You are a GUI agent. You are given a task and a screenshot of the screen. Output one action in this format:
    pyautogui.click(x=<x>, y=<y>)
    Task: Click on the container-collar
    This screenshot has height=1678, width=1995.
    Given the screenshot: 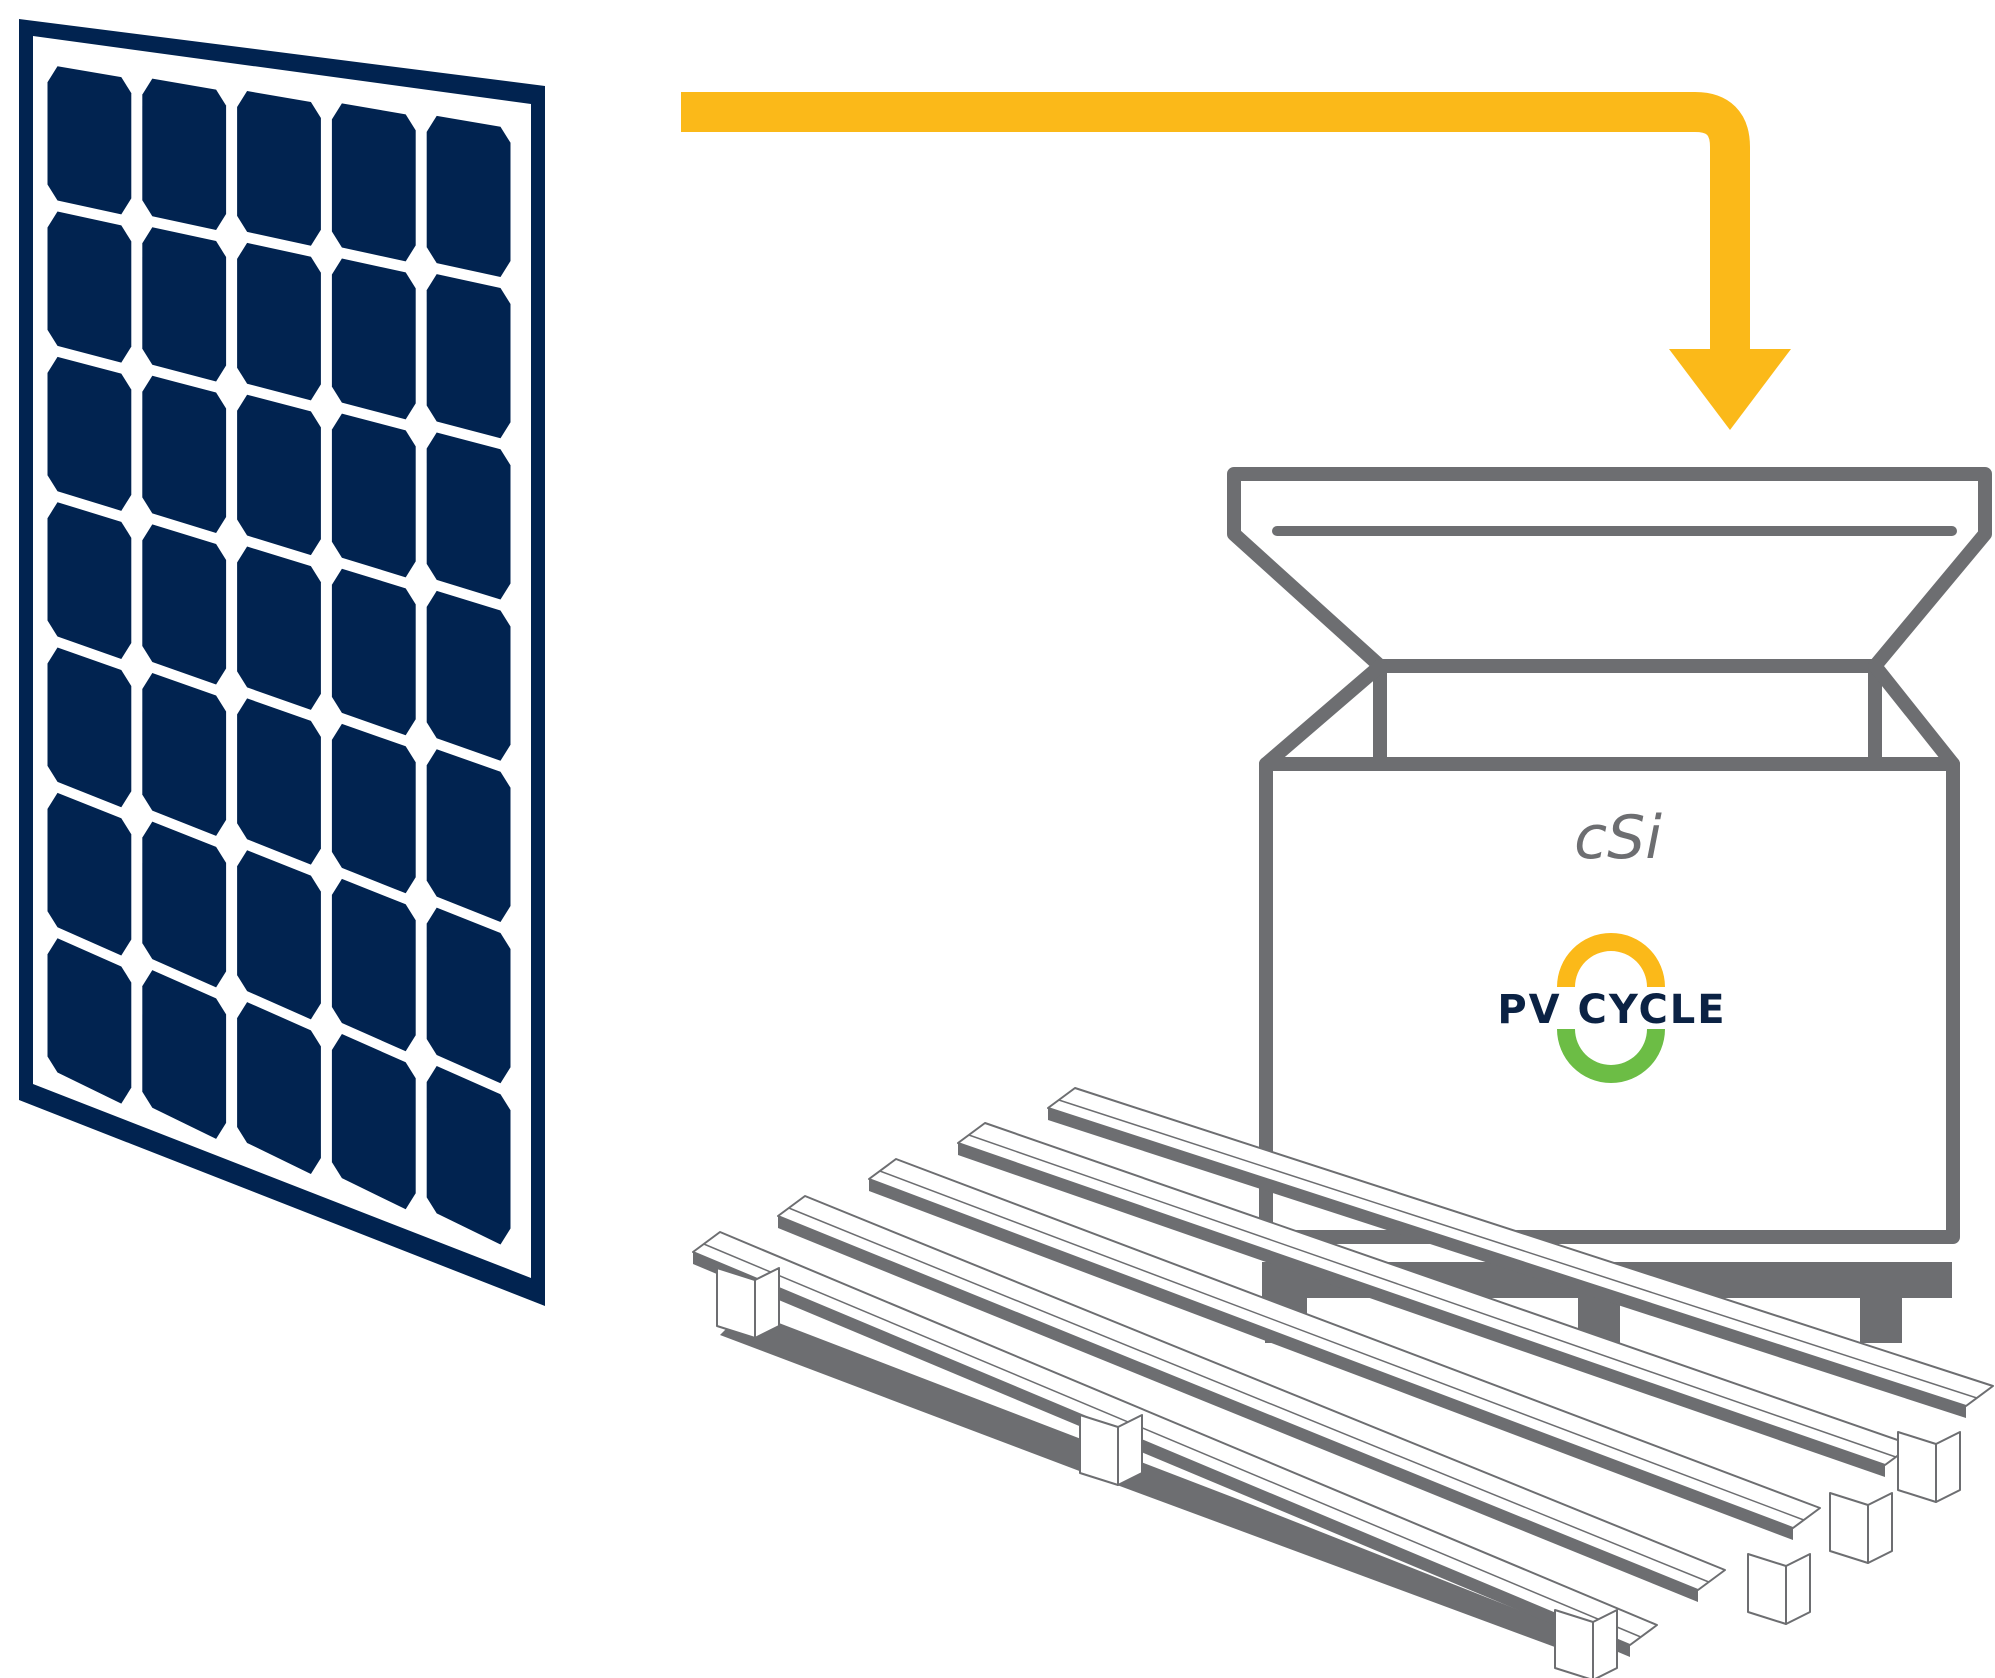 What is the action you would take?
    pyautogui.click(x=1627, y=715)
    